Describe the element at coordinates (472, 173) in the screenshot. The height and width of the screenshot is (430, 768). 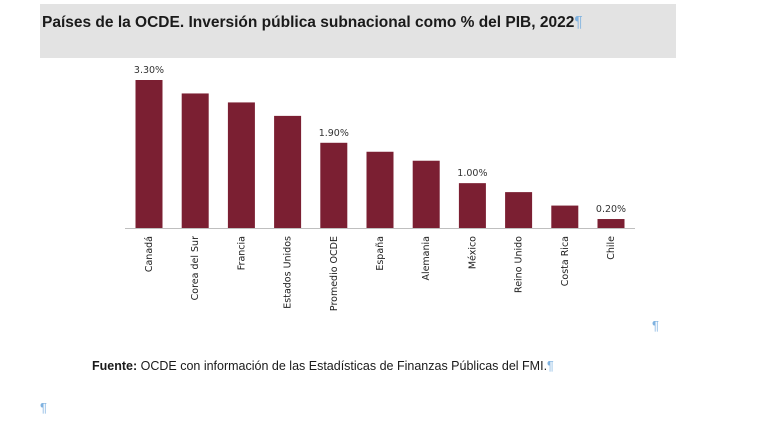
I see `data-label: 1.00%` at that location.